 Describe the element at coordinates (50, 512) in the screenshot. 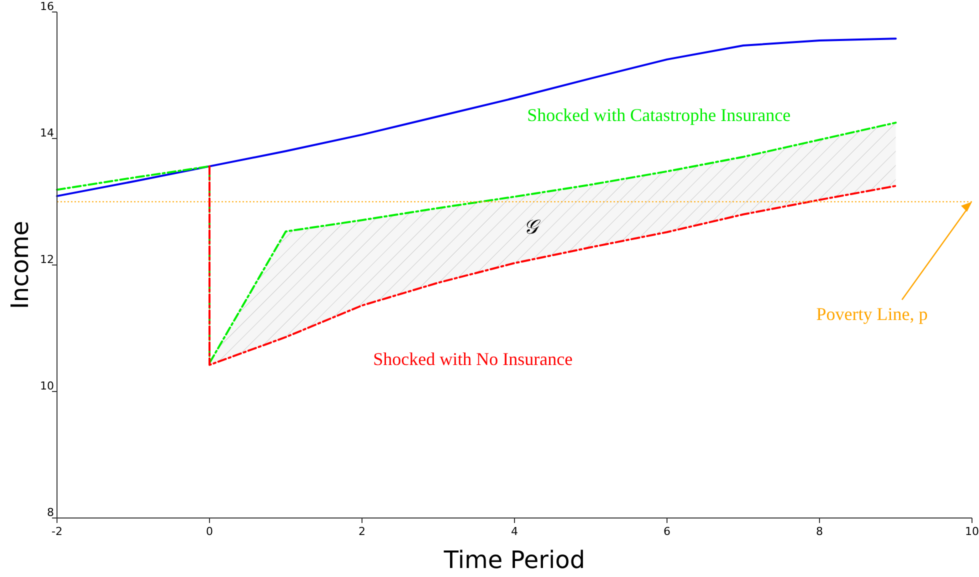

I see `y-tick-label: 8` at that location.